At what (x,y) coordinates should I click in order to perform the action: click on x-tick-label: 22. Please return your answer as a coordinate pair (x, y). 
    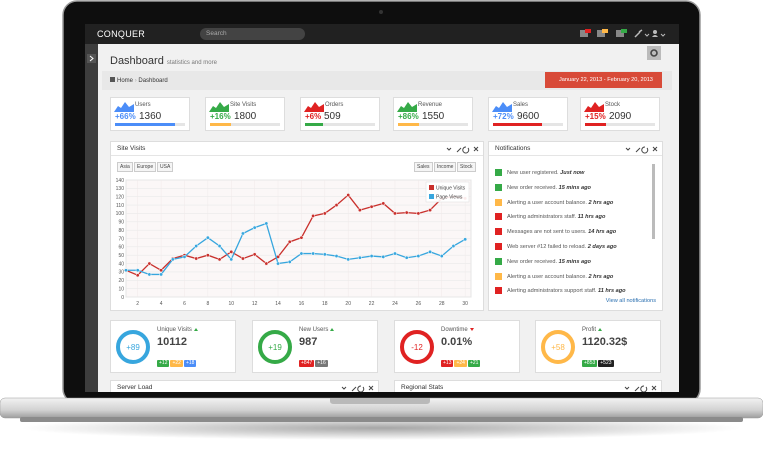
    Looking at the image, I should click on (372, 304).